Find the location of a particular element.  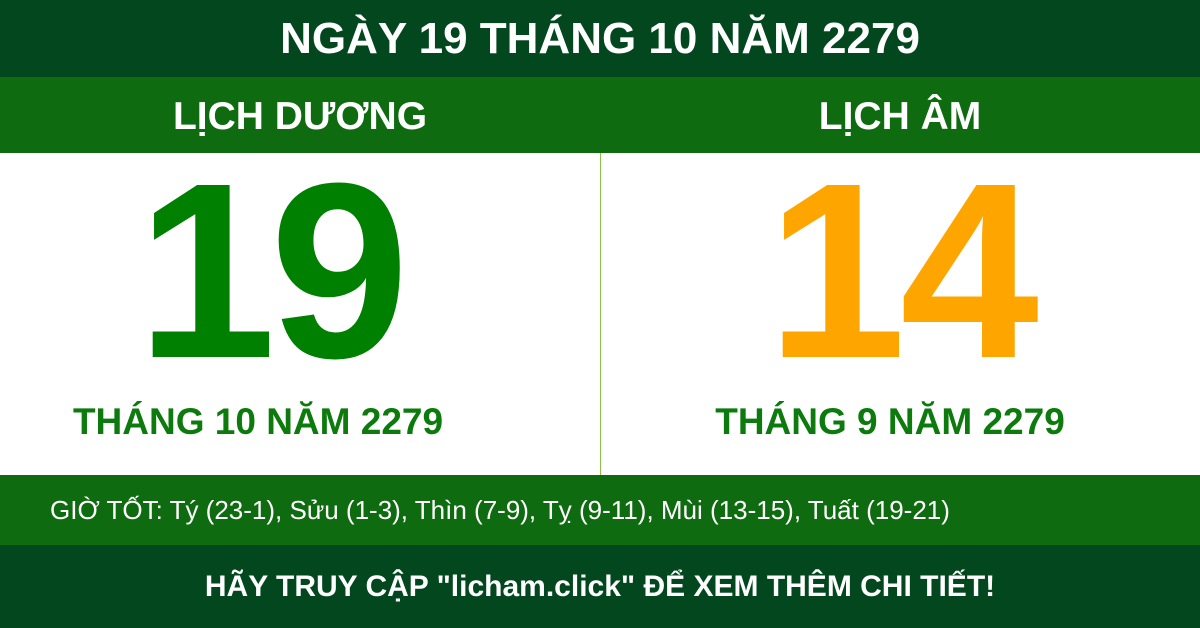

solar-month-year: THÁNG 10 NĂM 2279 is located at coordinates (258, 421).